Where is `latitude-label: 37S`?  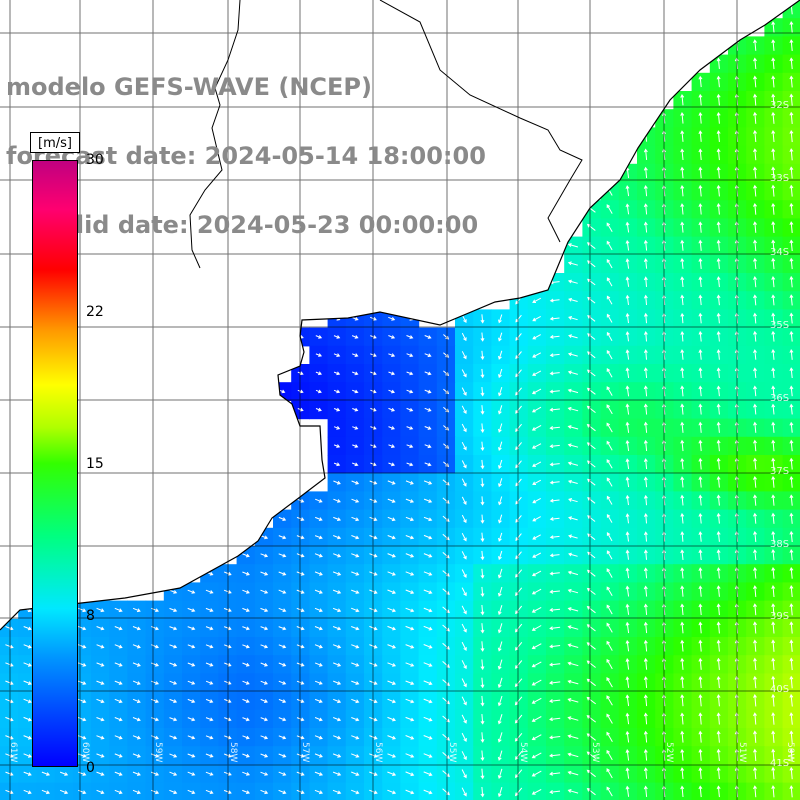 latitude-label: 37S is located at coordinates (780, 471).